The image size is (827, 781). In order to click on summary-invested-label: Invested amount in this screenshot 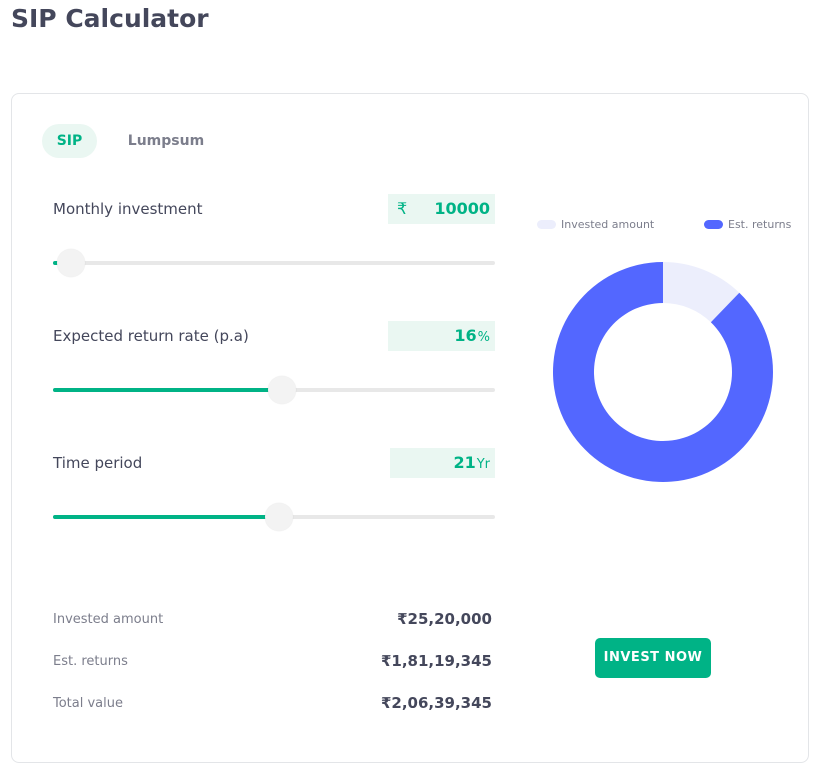, I will do `click(108, 619)`.